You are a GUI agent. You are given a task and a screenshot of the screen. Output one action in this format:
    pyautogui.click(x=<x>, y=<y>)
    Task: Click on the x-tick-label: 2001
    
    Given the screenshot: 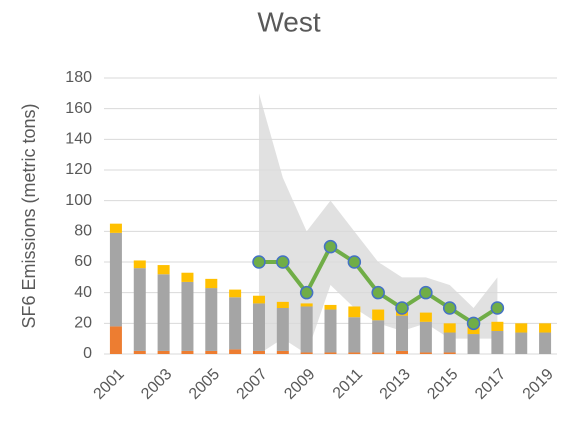 What is the action you would take?
    pyautogui.click(x=109, y=384)
    